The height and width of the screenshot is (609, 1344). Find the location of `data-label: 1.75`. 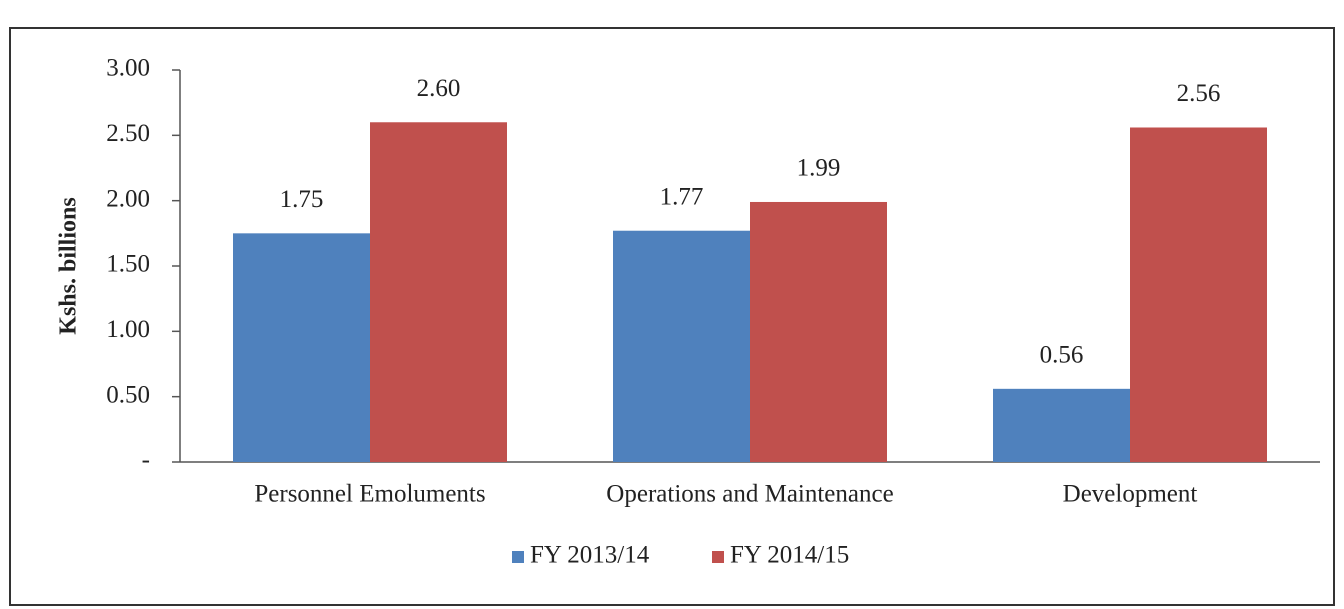

data-label: 1.75 is located at coordinates (302, 199).